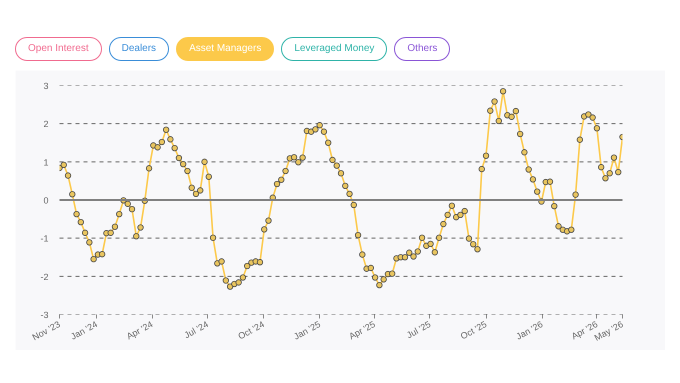 This screenshot has height=383, width=680. What do you see at coordinates (44, 239) in the screenshot?
I see `y-tick-label: -1` at bounding box center [44, 239].